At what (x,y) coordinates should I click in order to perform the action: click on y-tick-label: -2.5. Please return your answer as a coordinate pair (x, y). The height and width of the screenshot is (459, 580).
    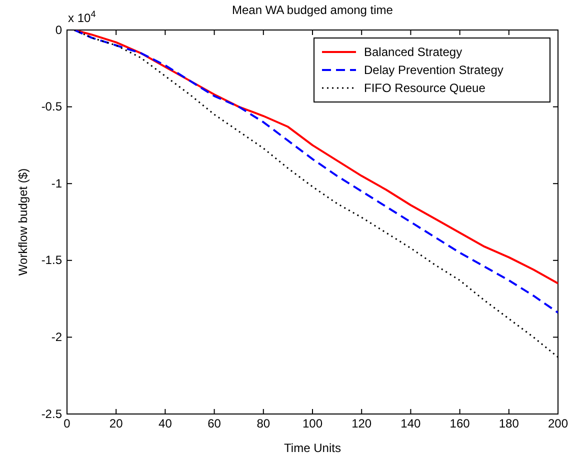
    Looking at the image, I should click on (51, 413).